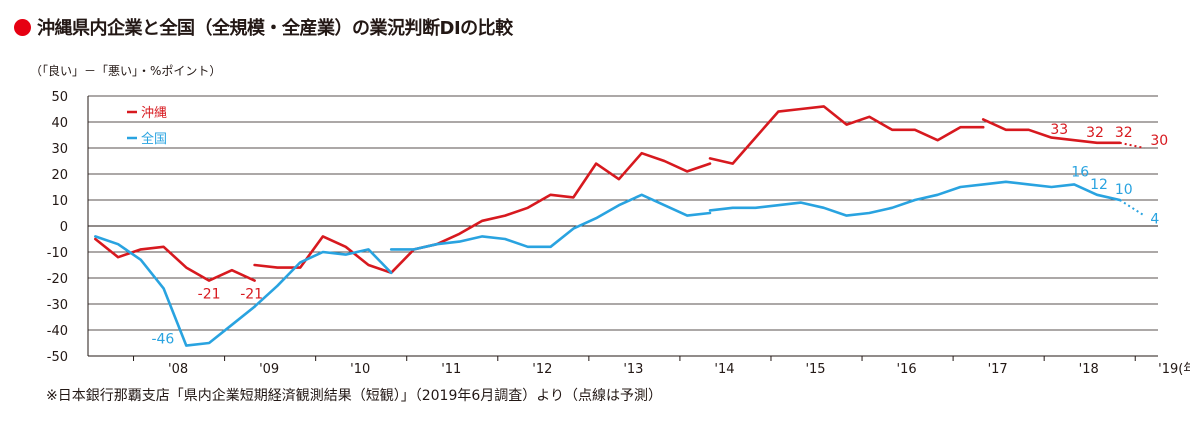  What do you see at coordinates (1080, 172) in the screenshot?
I see `data-label: 16` at bounding box center [1080, 172].